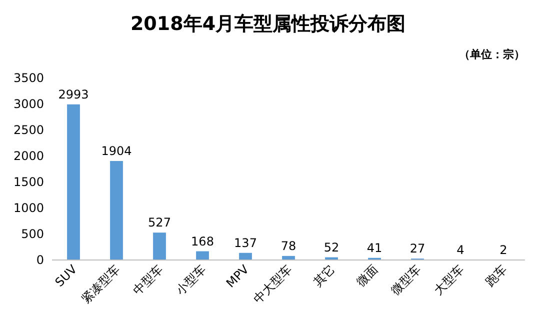  Describe the element at coordinates (40, 260) in the screenshot. I see `y-tick-label: 0` at that location.